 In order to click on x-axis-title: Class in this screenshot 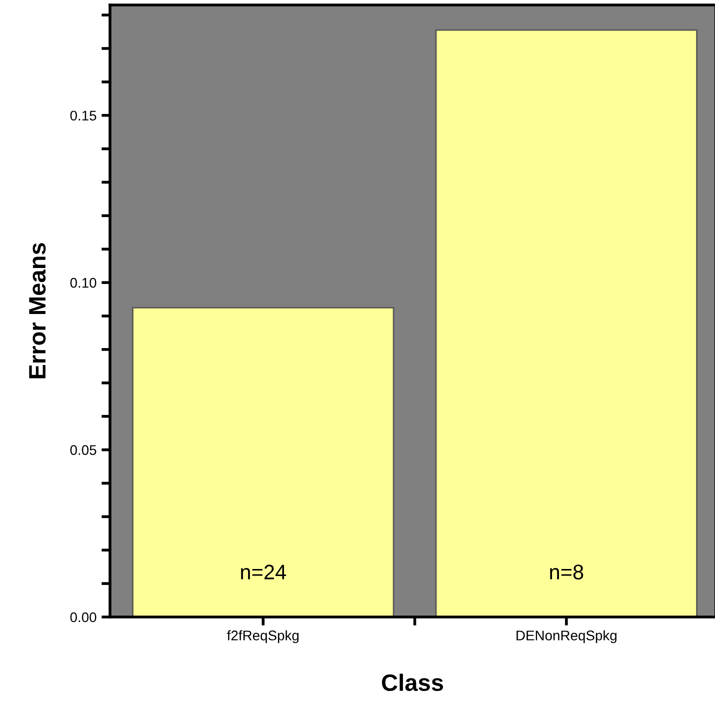, I will do `click(413, 683)`.